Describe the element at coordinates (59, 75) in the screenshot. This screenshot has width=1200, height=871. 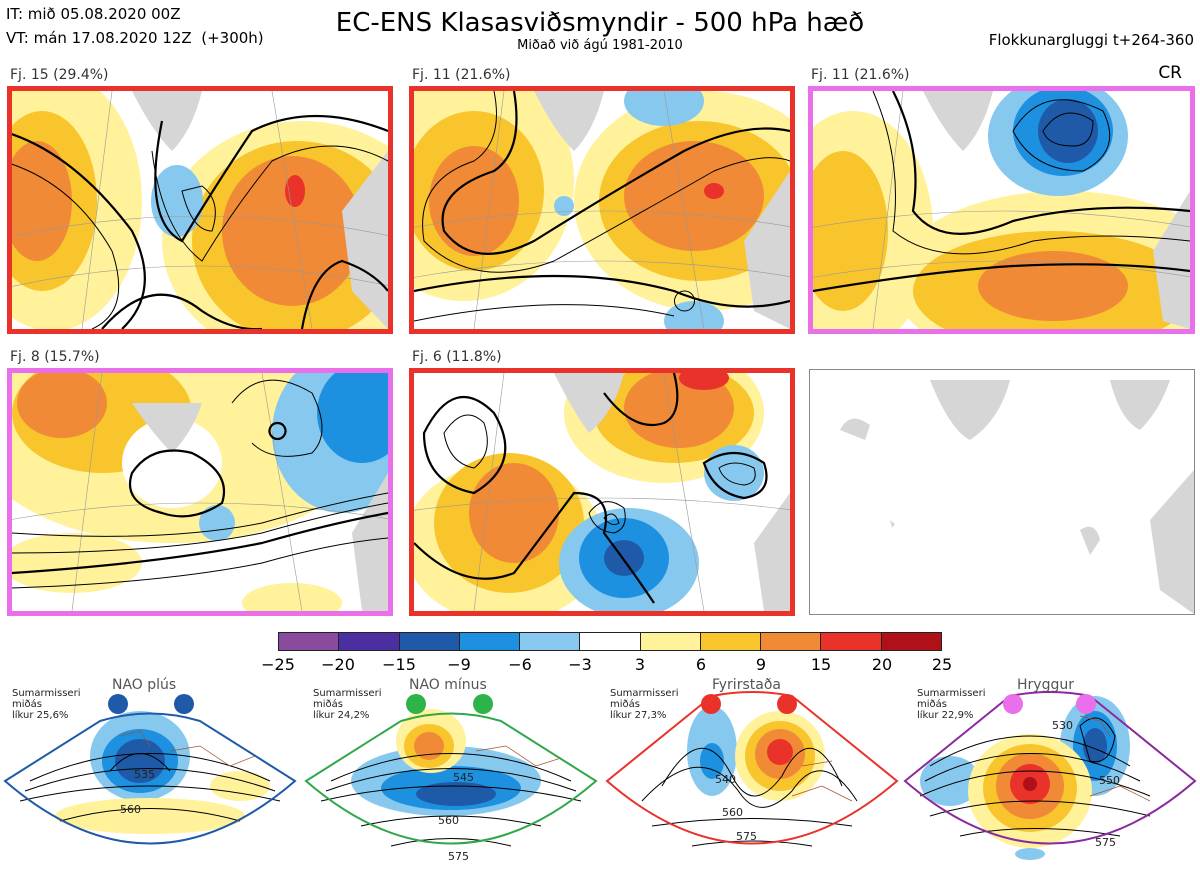
I see `panel-1-label: Fj. 15 (29.4%)` at that location.